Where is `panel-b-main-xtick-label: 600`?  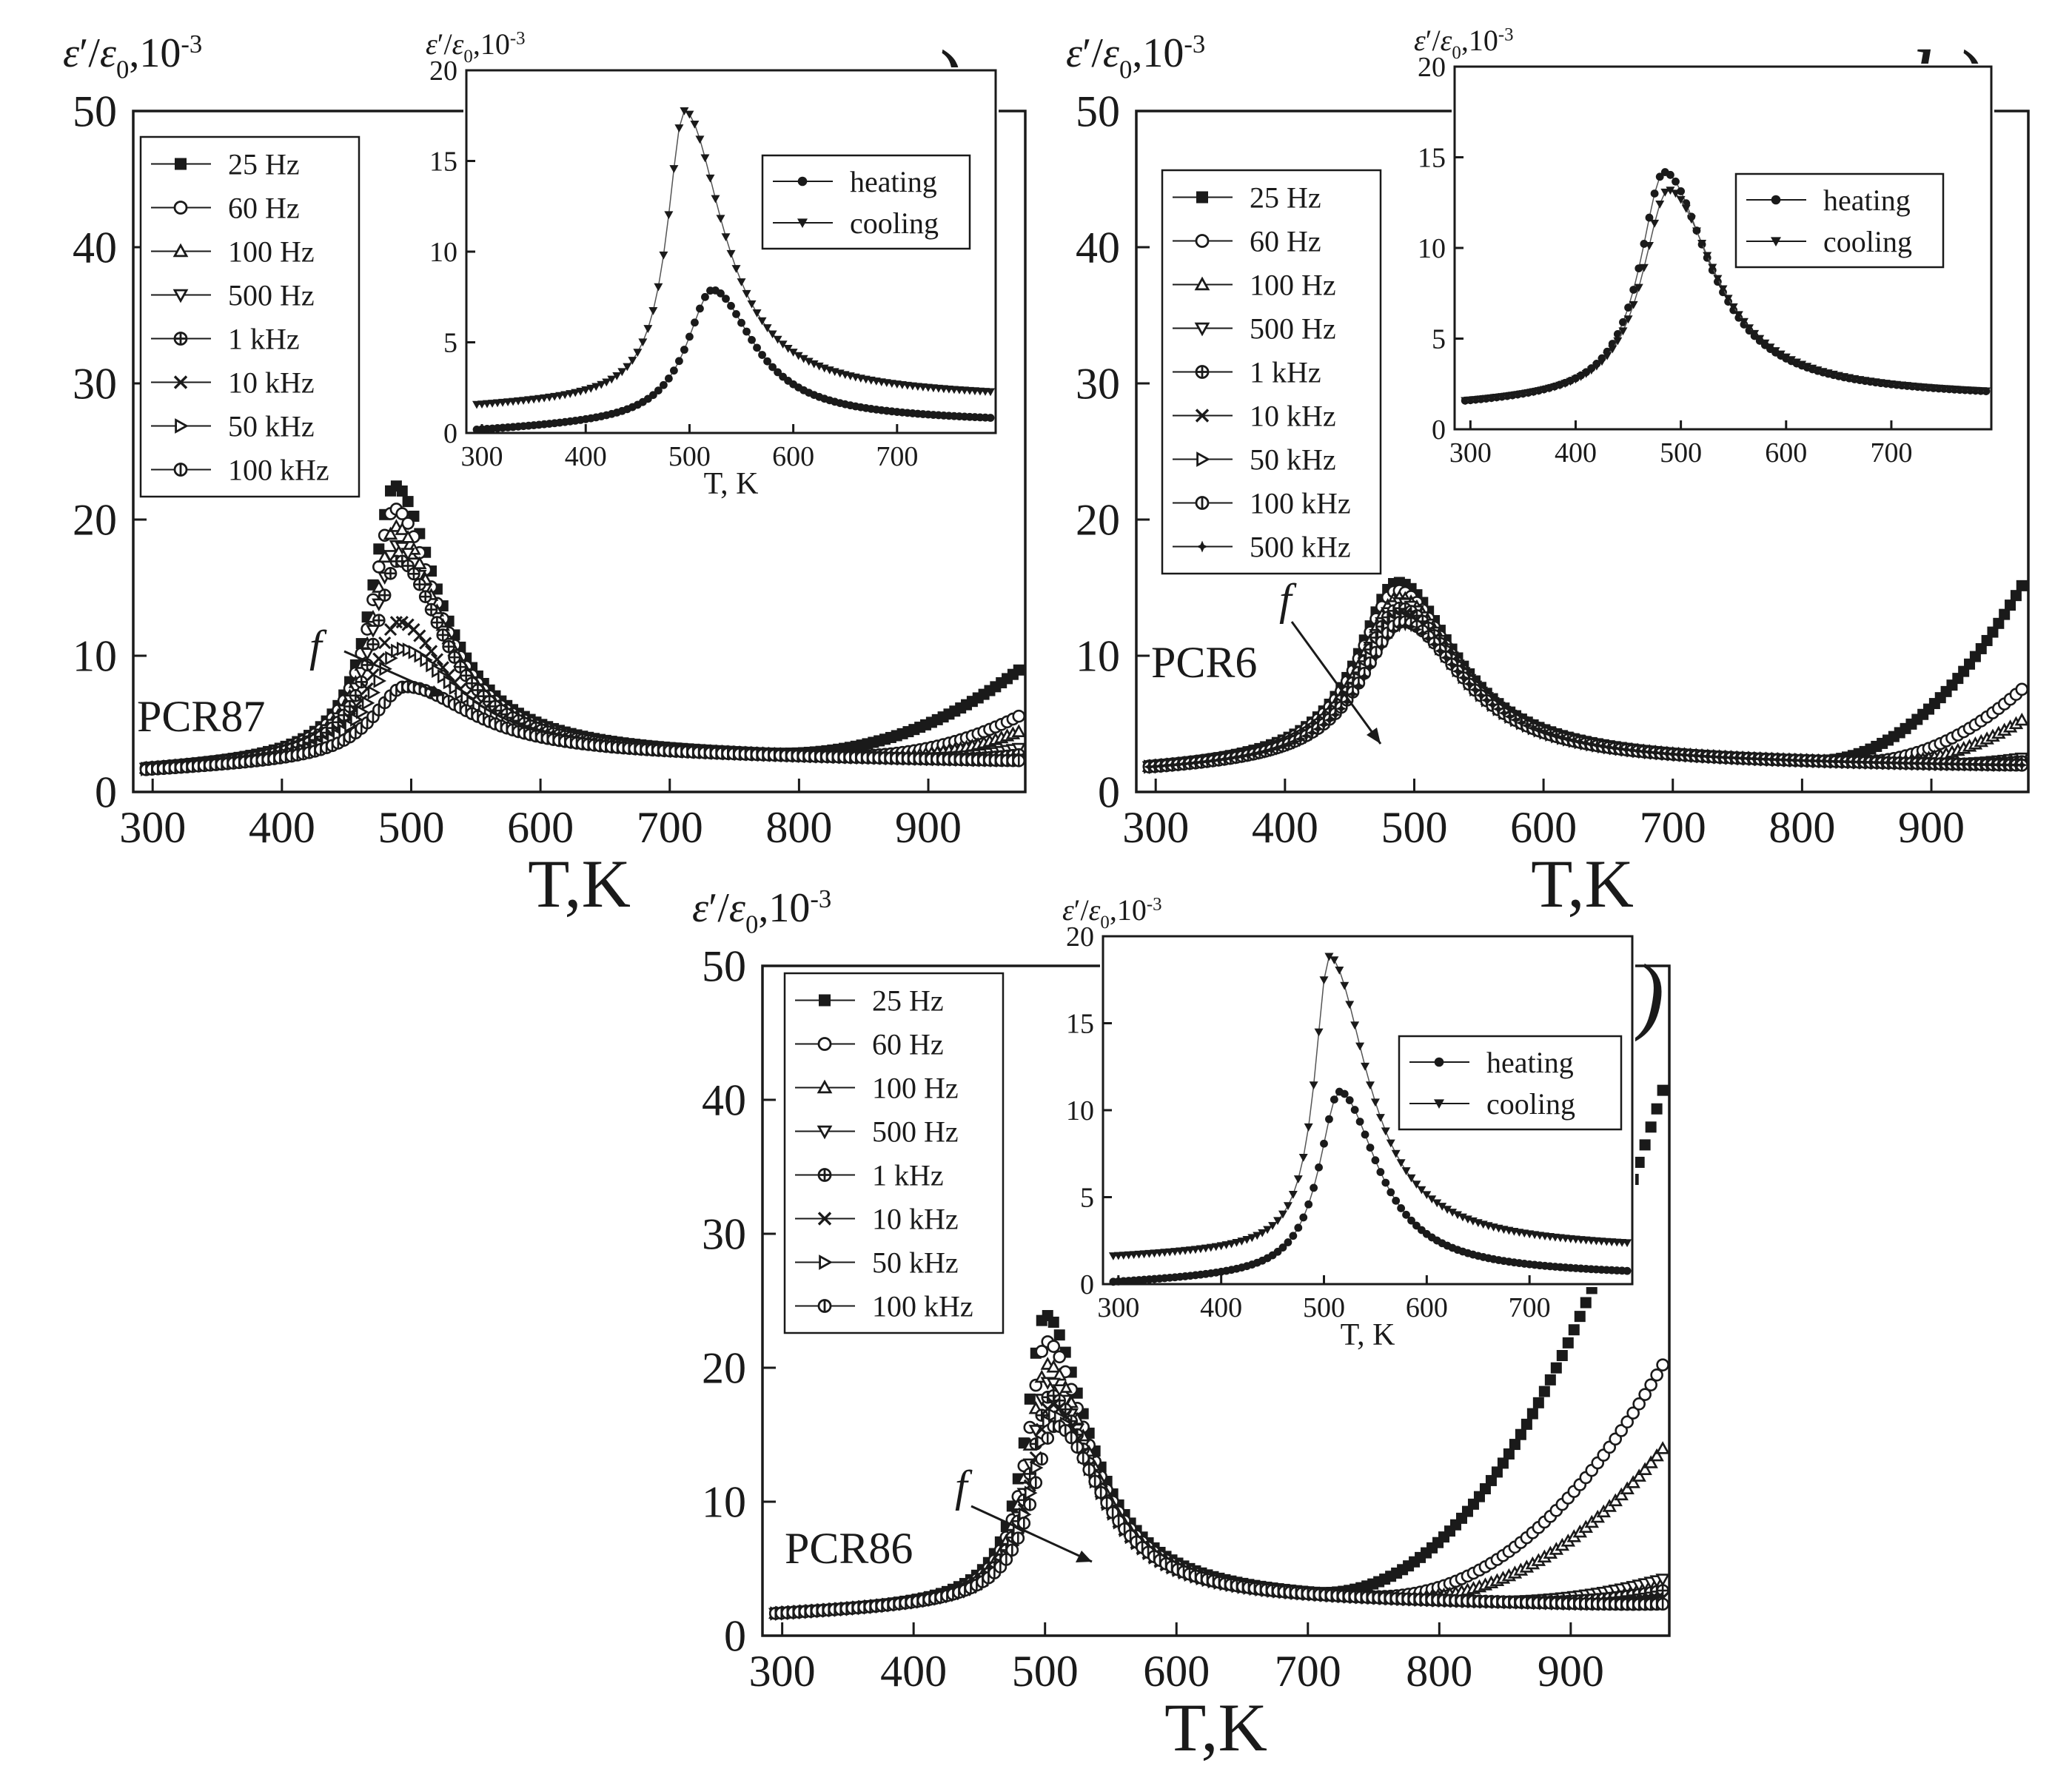 panel-b-main-xtick-label: 600 is located at coordinates (1543, 827).